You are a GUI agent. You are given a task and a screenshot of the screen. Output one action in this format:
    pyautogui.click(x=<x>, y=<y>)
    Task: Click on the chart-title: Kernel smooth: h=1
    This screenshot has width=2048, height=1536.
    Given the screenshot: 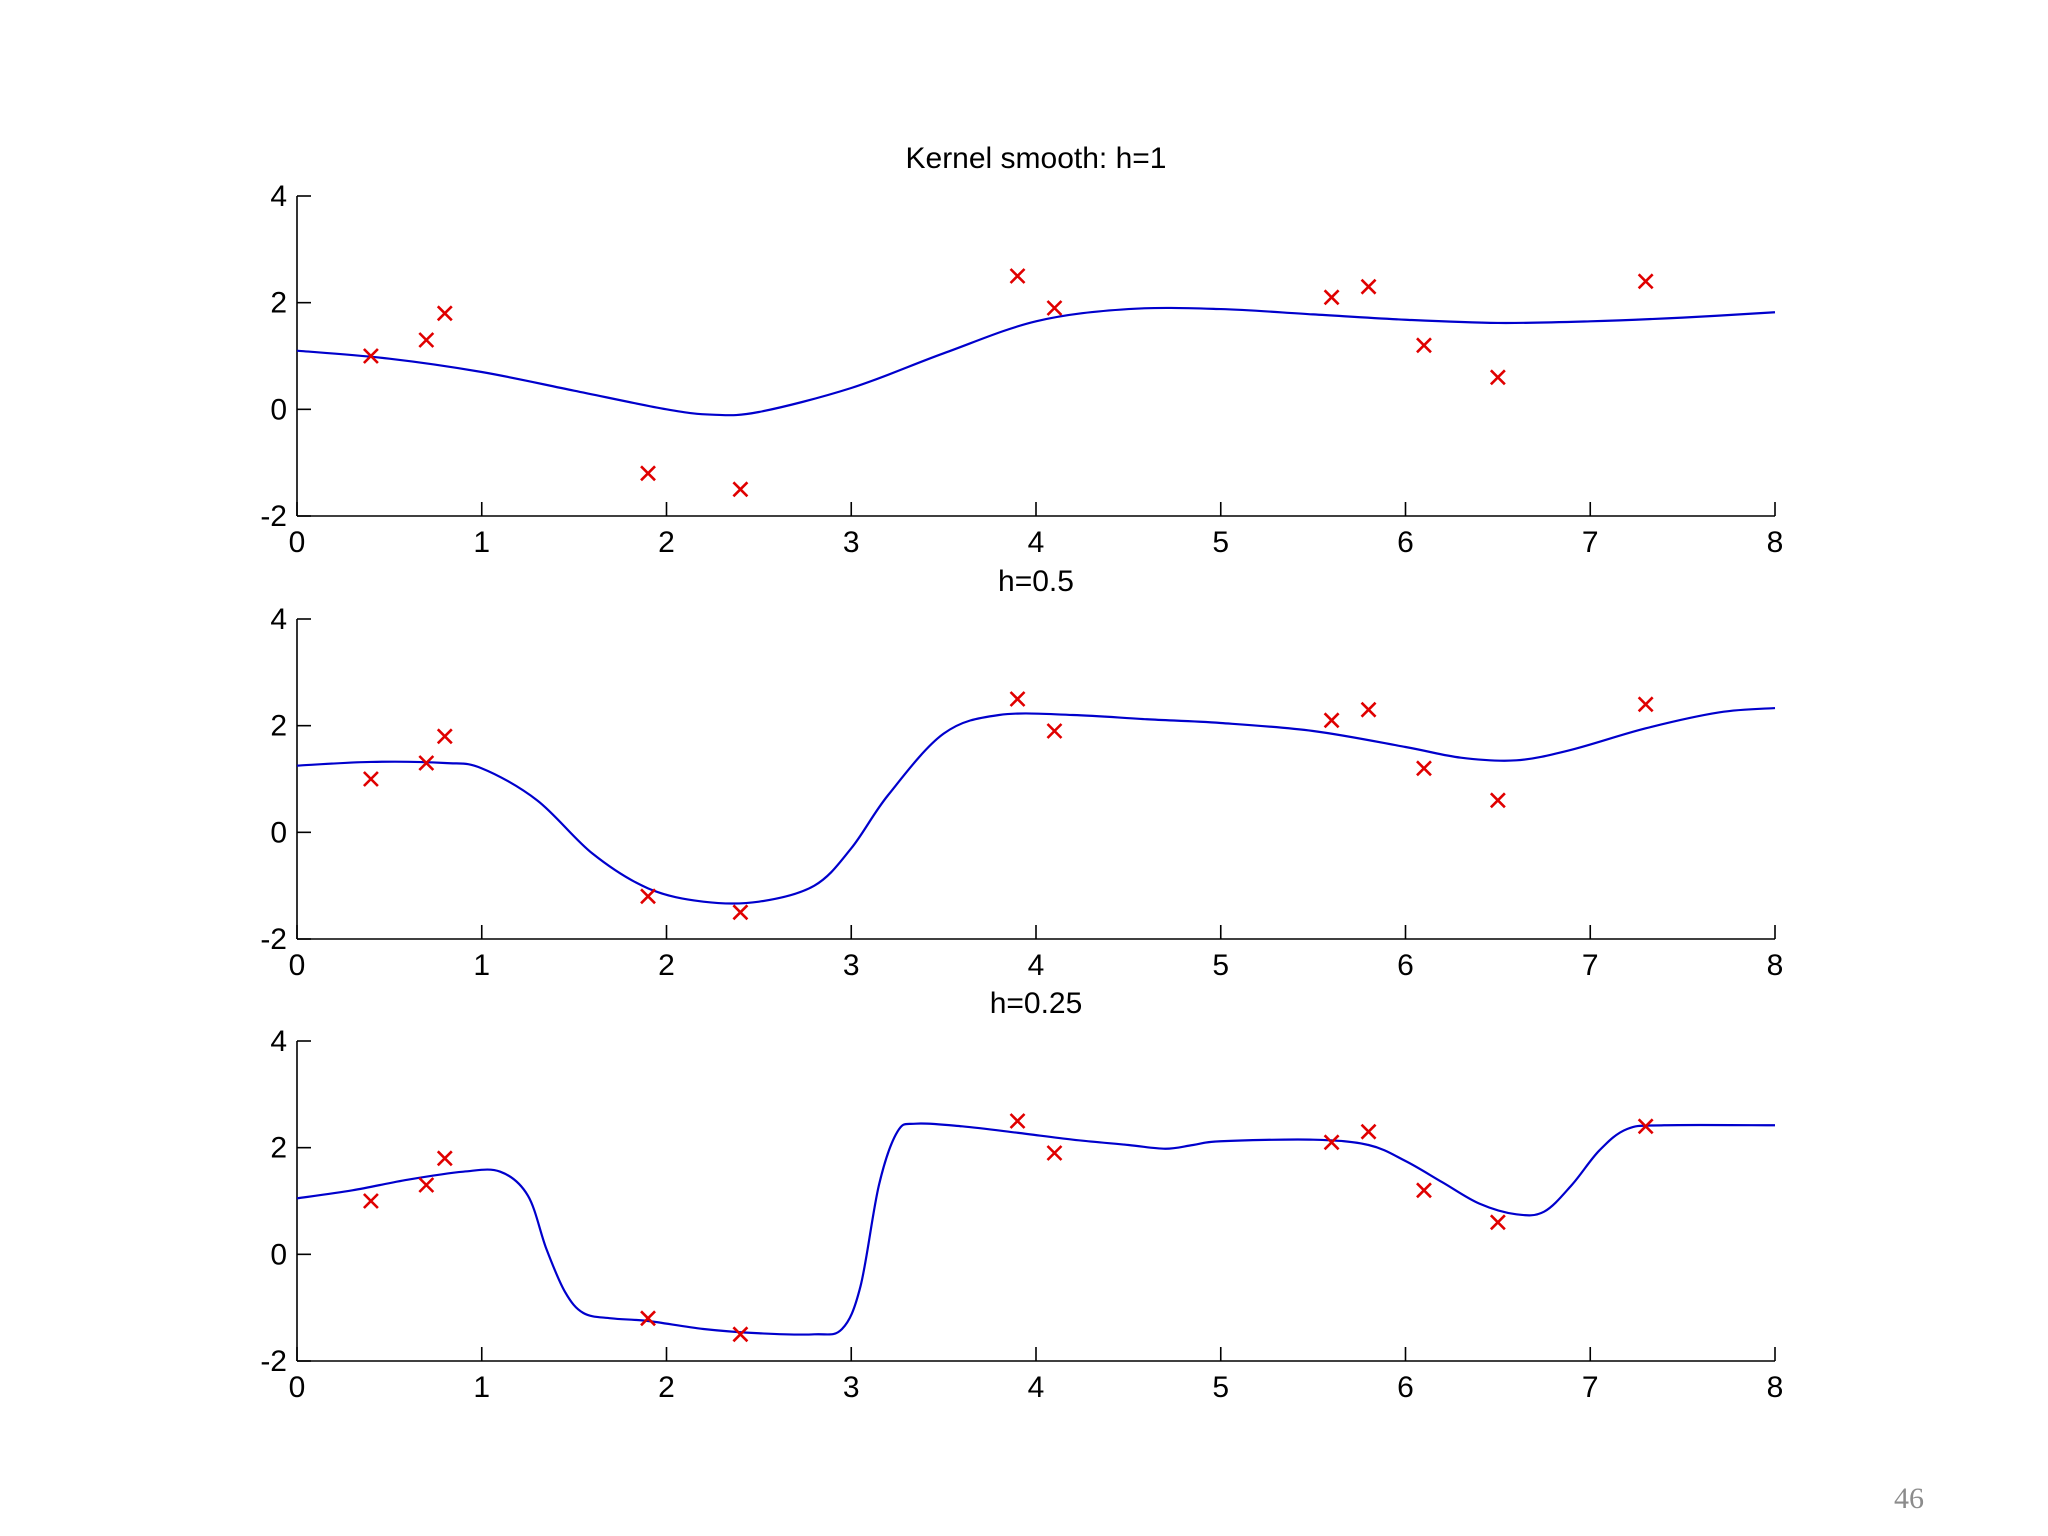 What is the action you would take?
    pyautogui.click(x=1036, y=158)
    